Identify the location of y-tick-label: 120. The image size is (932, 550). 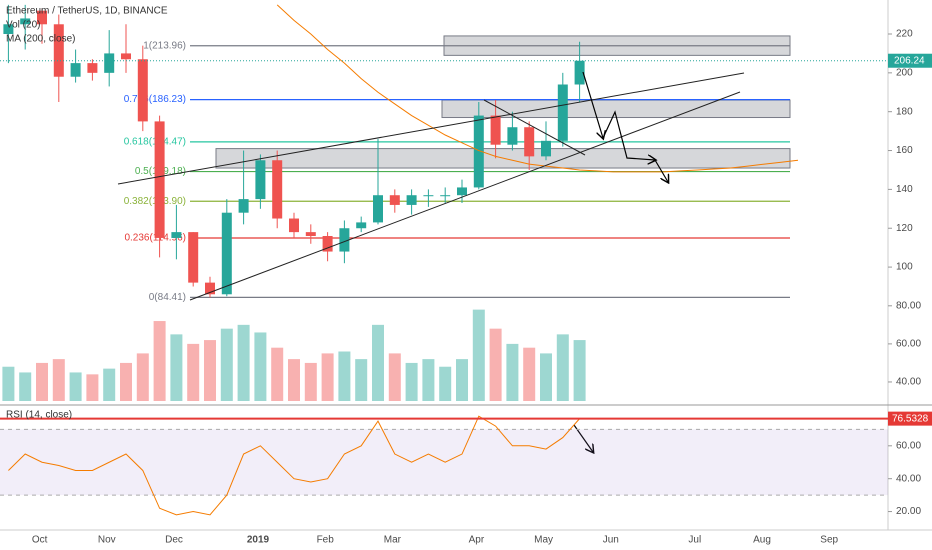
(904, 228).